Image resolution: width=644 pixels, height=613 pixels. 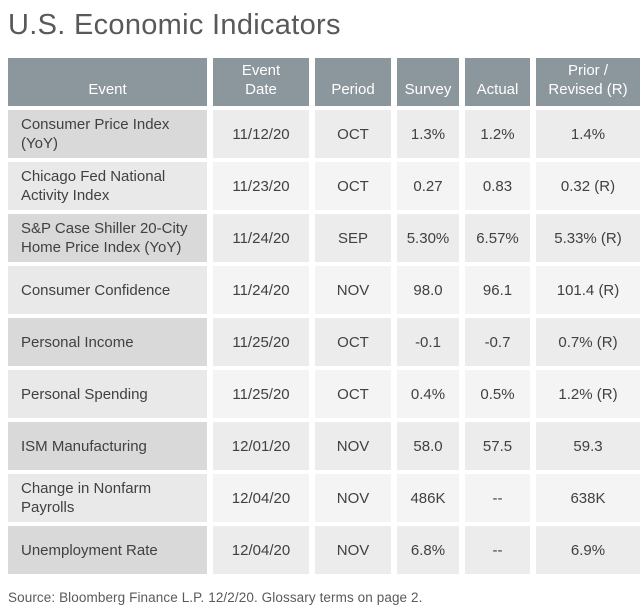 I want to click on event-cell: Chicago Fed National Activity Index, so click(x=110, y=188).